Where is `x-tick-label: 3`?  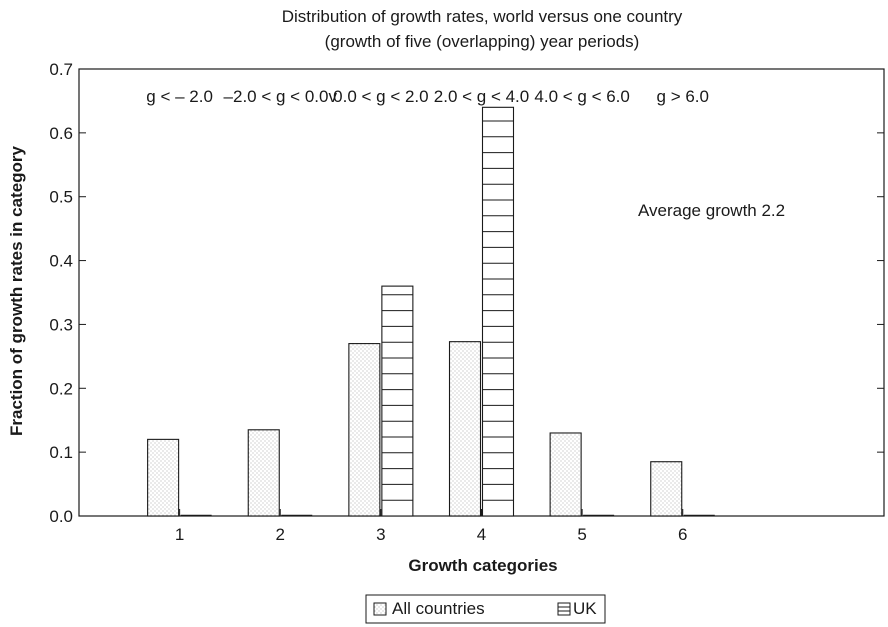 x-tick-label: 3 is located at coordinates (380, 534).